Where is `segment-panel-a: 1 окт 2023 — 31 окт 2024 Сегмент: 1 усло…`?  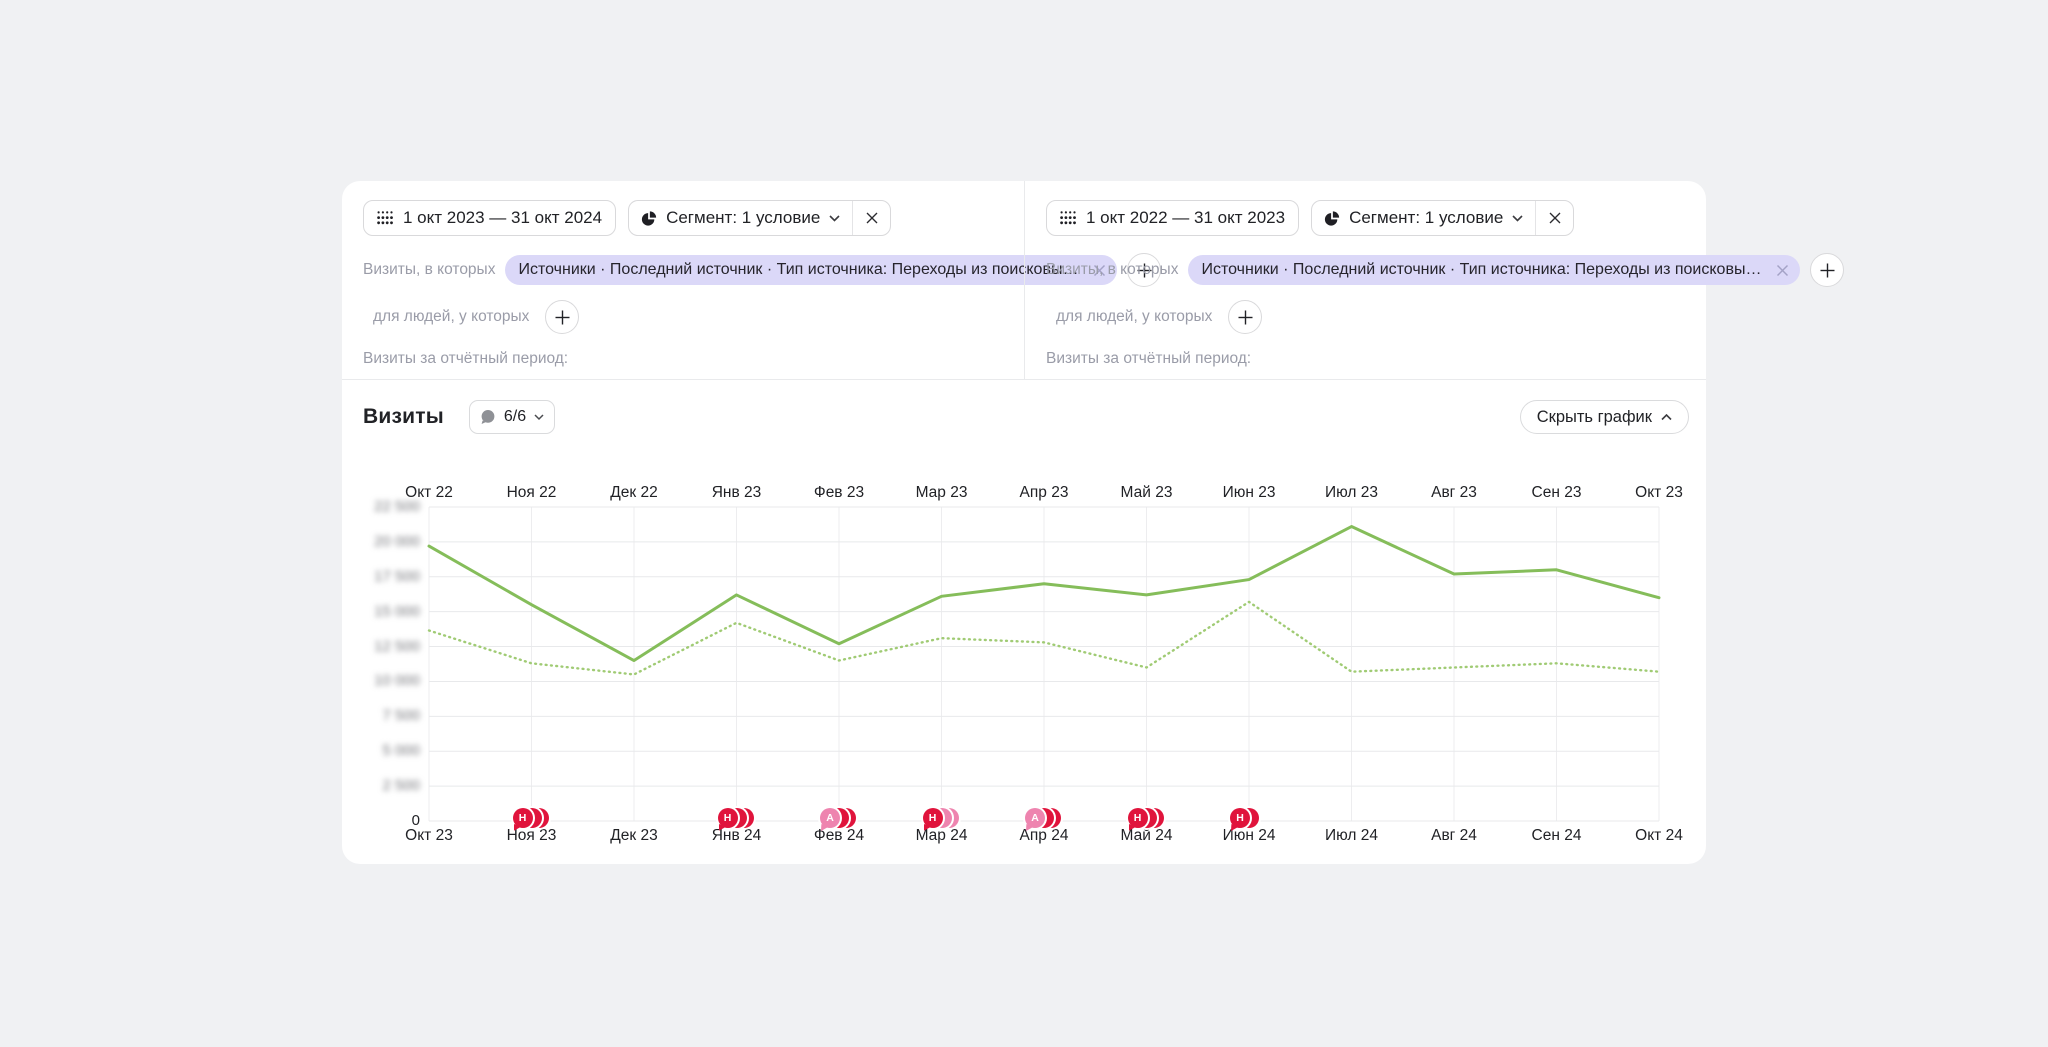 segment-panel-a: 1 окт 2023 — 31 окт 2024 Сегмент: 1 усло… is located at coordinates (752, 280).